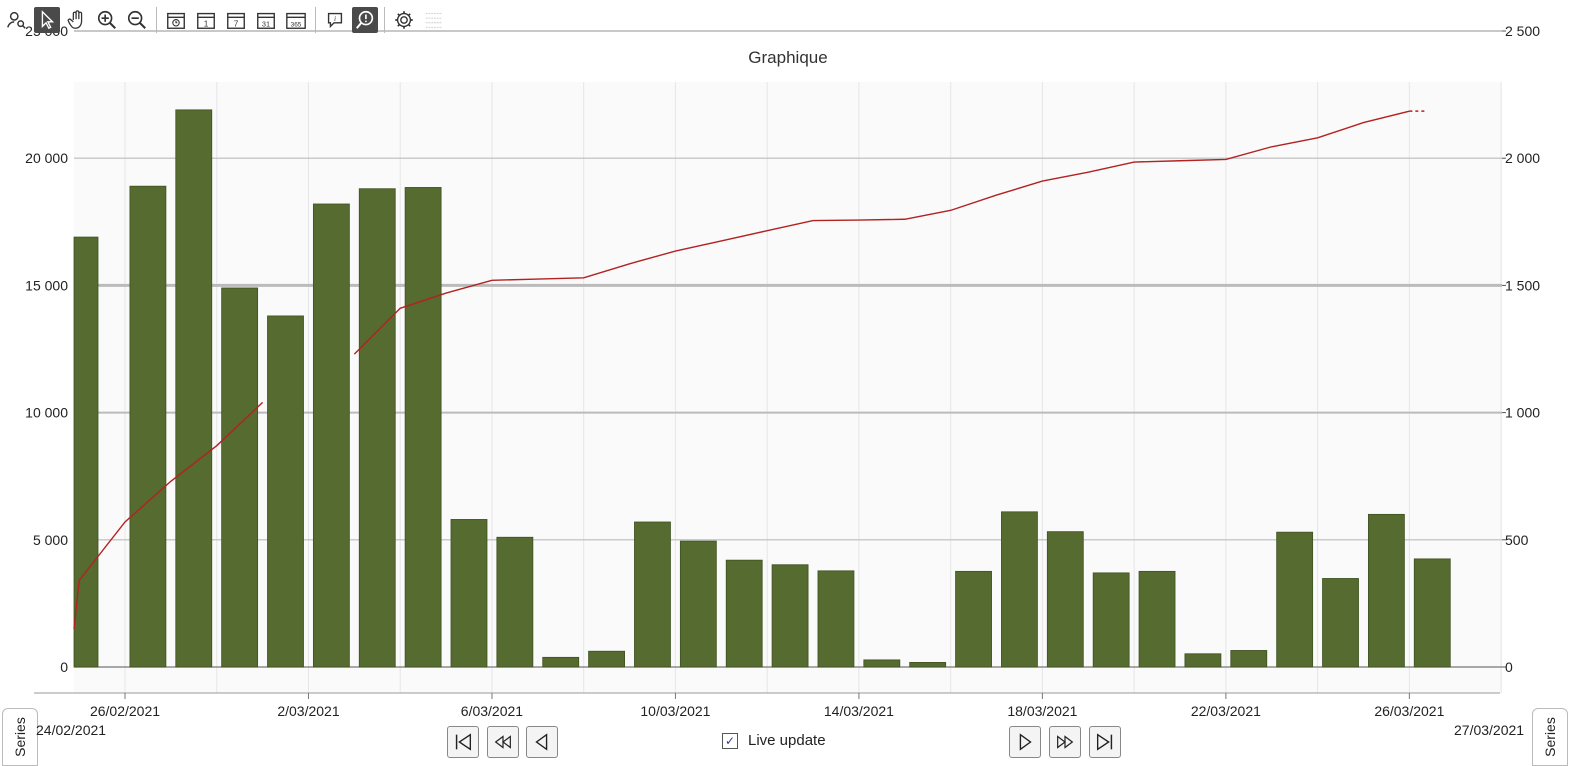 The height and width of the screenshot is (766, 1576). Describe the element at coordinates (1509, 667) in the screenshot. I see `right-axis-tick-label: 0` at that location.